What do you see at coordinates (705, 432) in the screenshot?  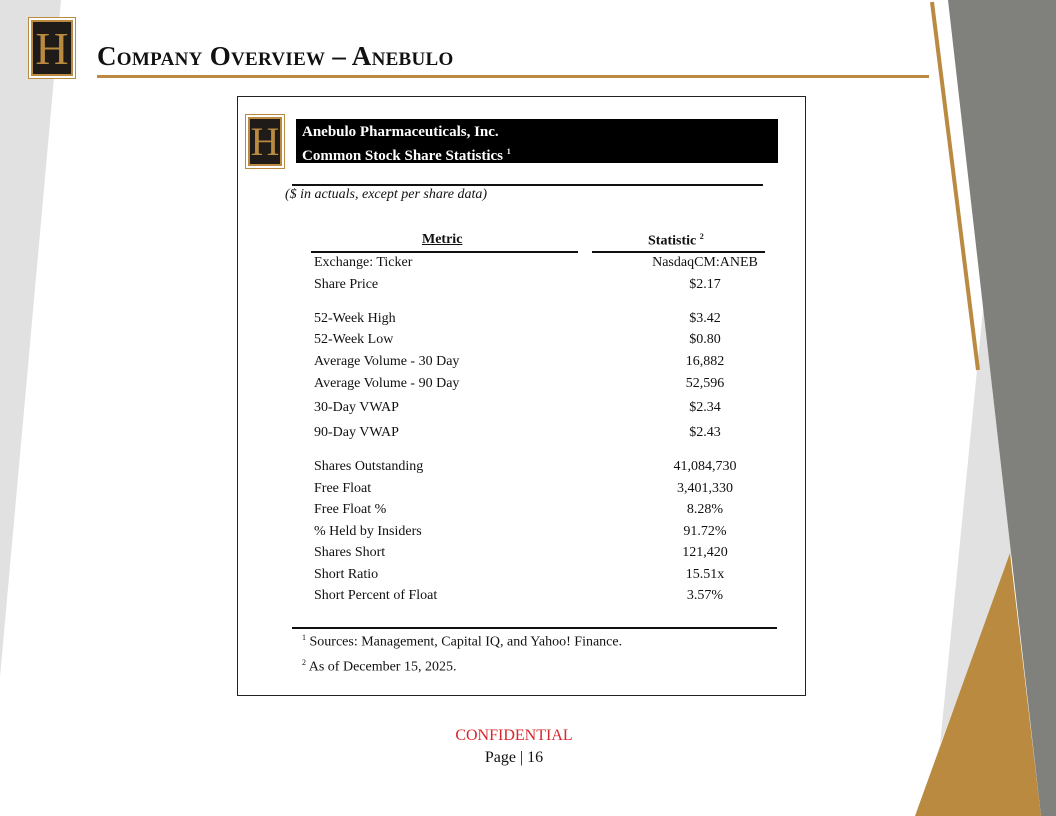 I see `statistic-value: $2.43` at bounding box center [705, 432].